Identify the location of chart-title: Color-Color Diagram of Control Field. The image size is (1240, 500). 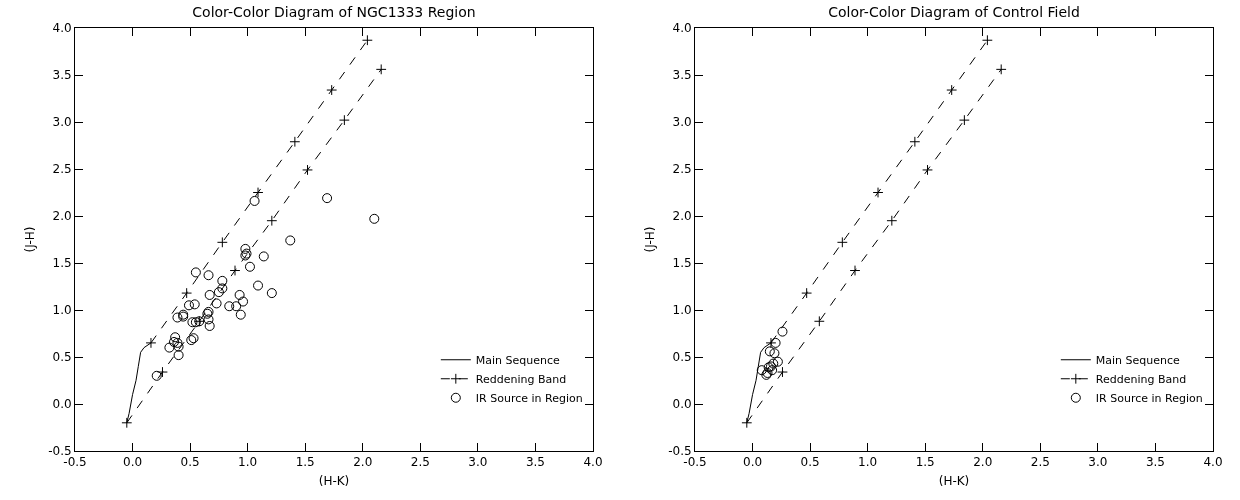
(954, 12).